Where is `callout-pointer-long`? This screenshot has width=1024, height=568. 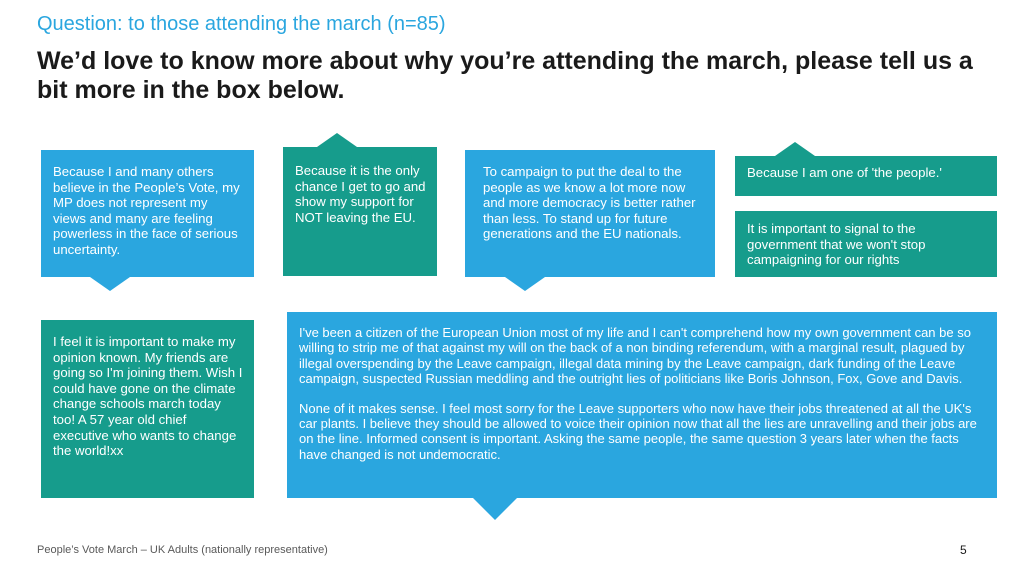
callout-pointer-long is located at coordinates (495, 509).